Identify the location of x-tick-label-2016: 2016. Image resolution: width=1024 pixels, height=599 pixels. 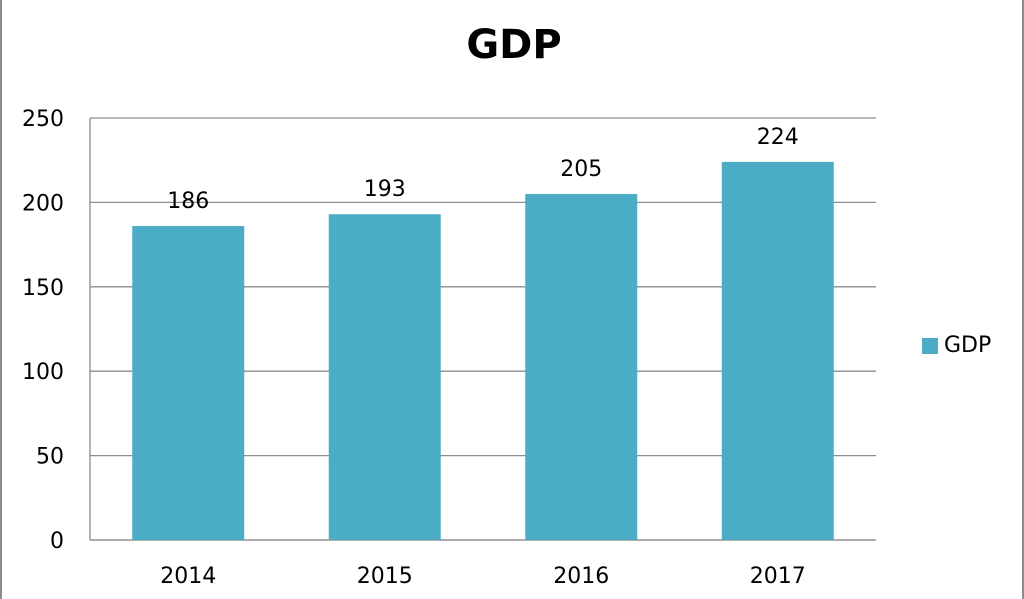
(581, 576).